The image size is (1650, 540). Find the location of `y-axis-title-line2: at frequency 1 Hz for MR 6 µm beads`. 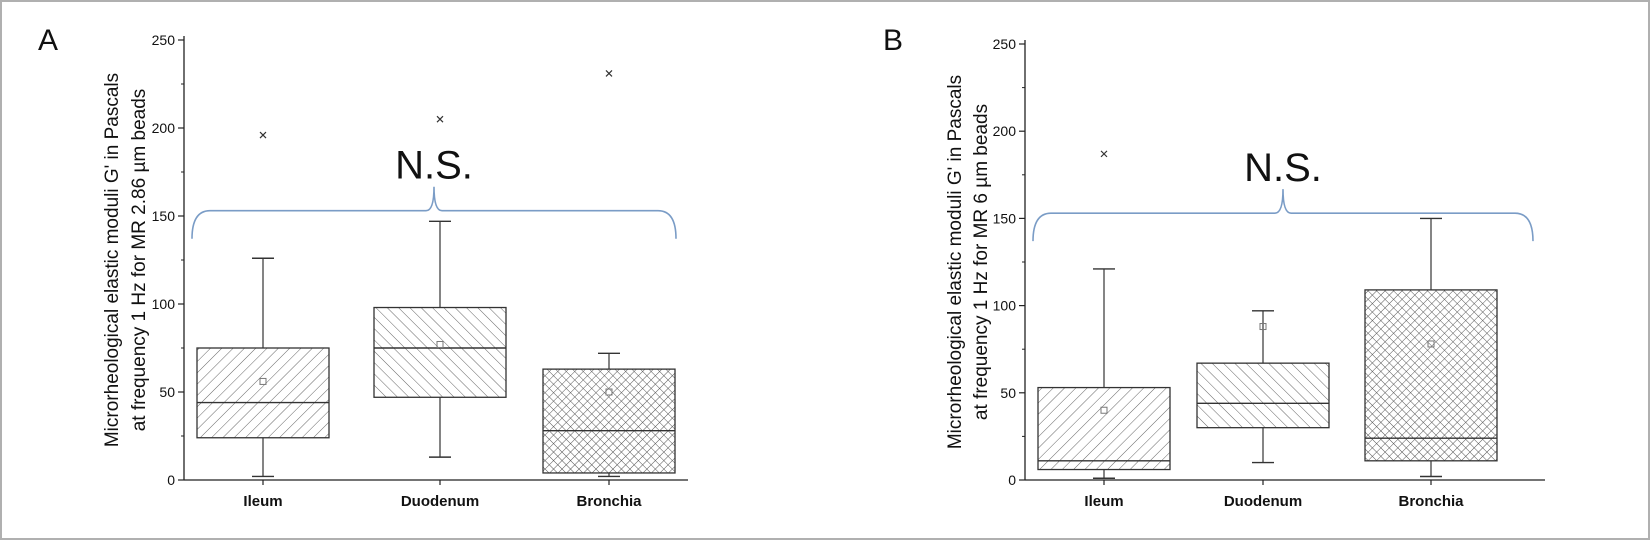

y-axis-title-line2: at frequency 1 Hz for MR 6 µm beads is located at coordinates (981, 262).